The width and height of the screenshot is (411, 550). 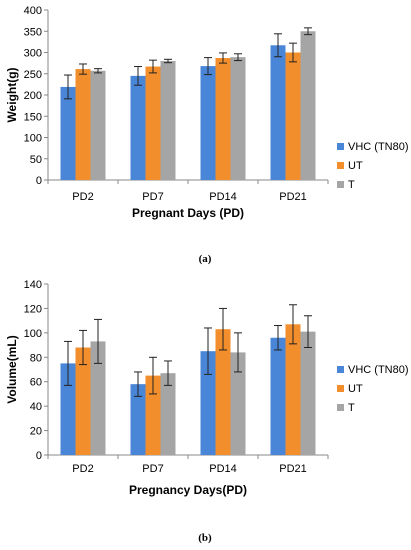 I want to click on panel-label: (a), so click(x=205, y=259).